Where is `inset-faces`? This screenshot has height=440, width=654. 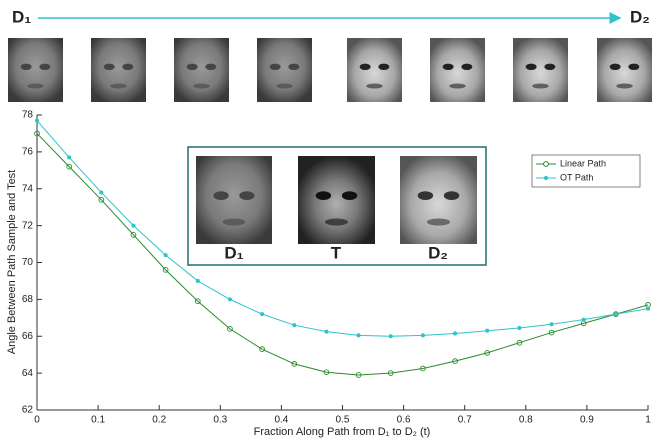
inset-faces is located at coordinates (336, 200).